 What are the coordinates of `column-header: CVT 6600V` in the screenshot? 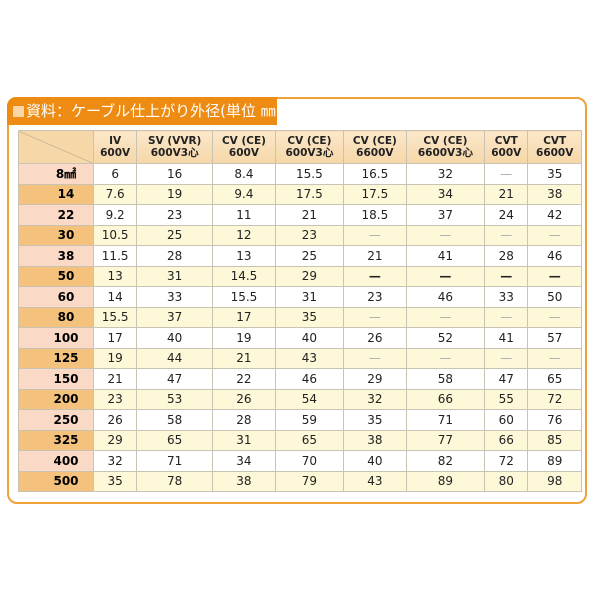 It's located at (554, 147).